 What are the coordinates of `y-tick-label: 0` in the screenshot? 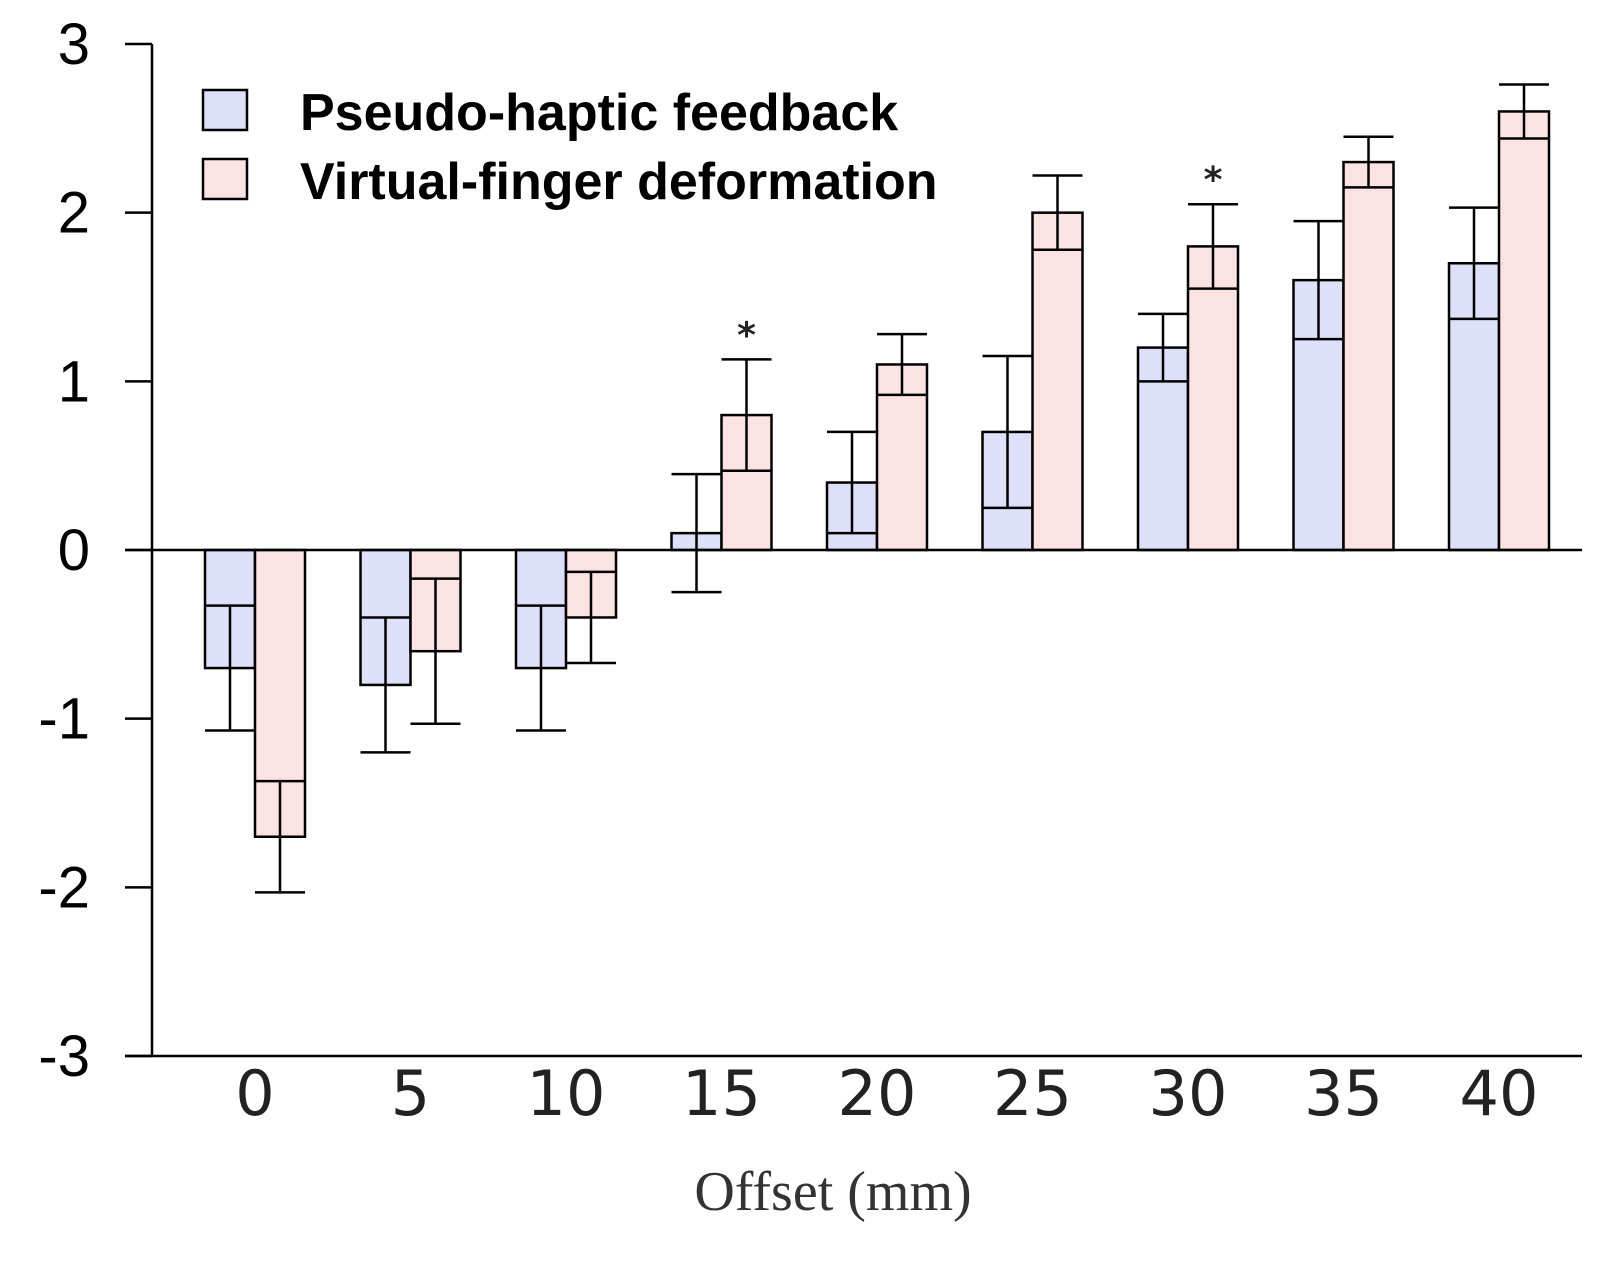 It's located at (74, 550).